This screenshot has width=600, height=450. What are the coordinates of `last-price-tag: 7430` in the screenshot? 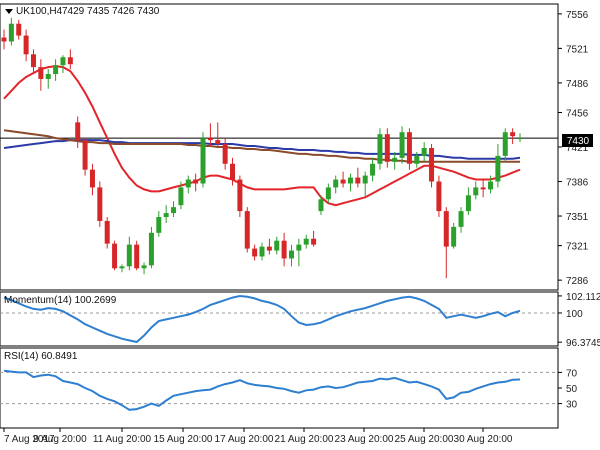 It's located at (577, 140).